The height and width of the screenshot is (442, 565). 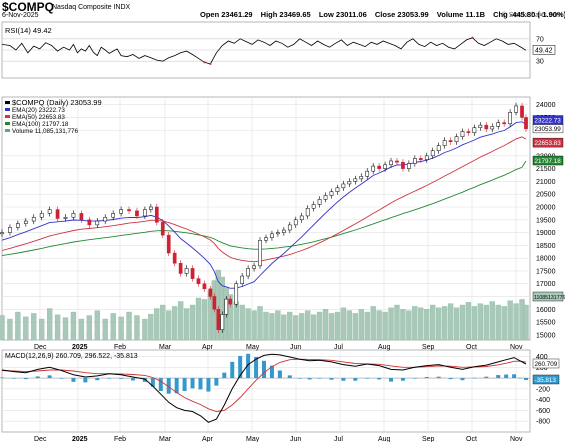 What do you see at coordinates (542, 368) in the screenshot?
I see `macd-tick-label: 200` at bounding box center [542, 368].